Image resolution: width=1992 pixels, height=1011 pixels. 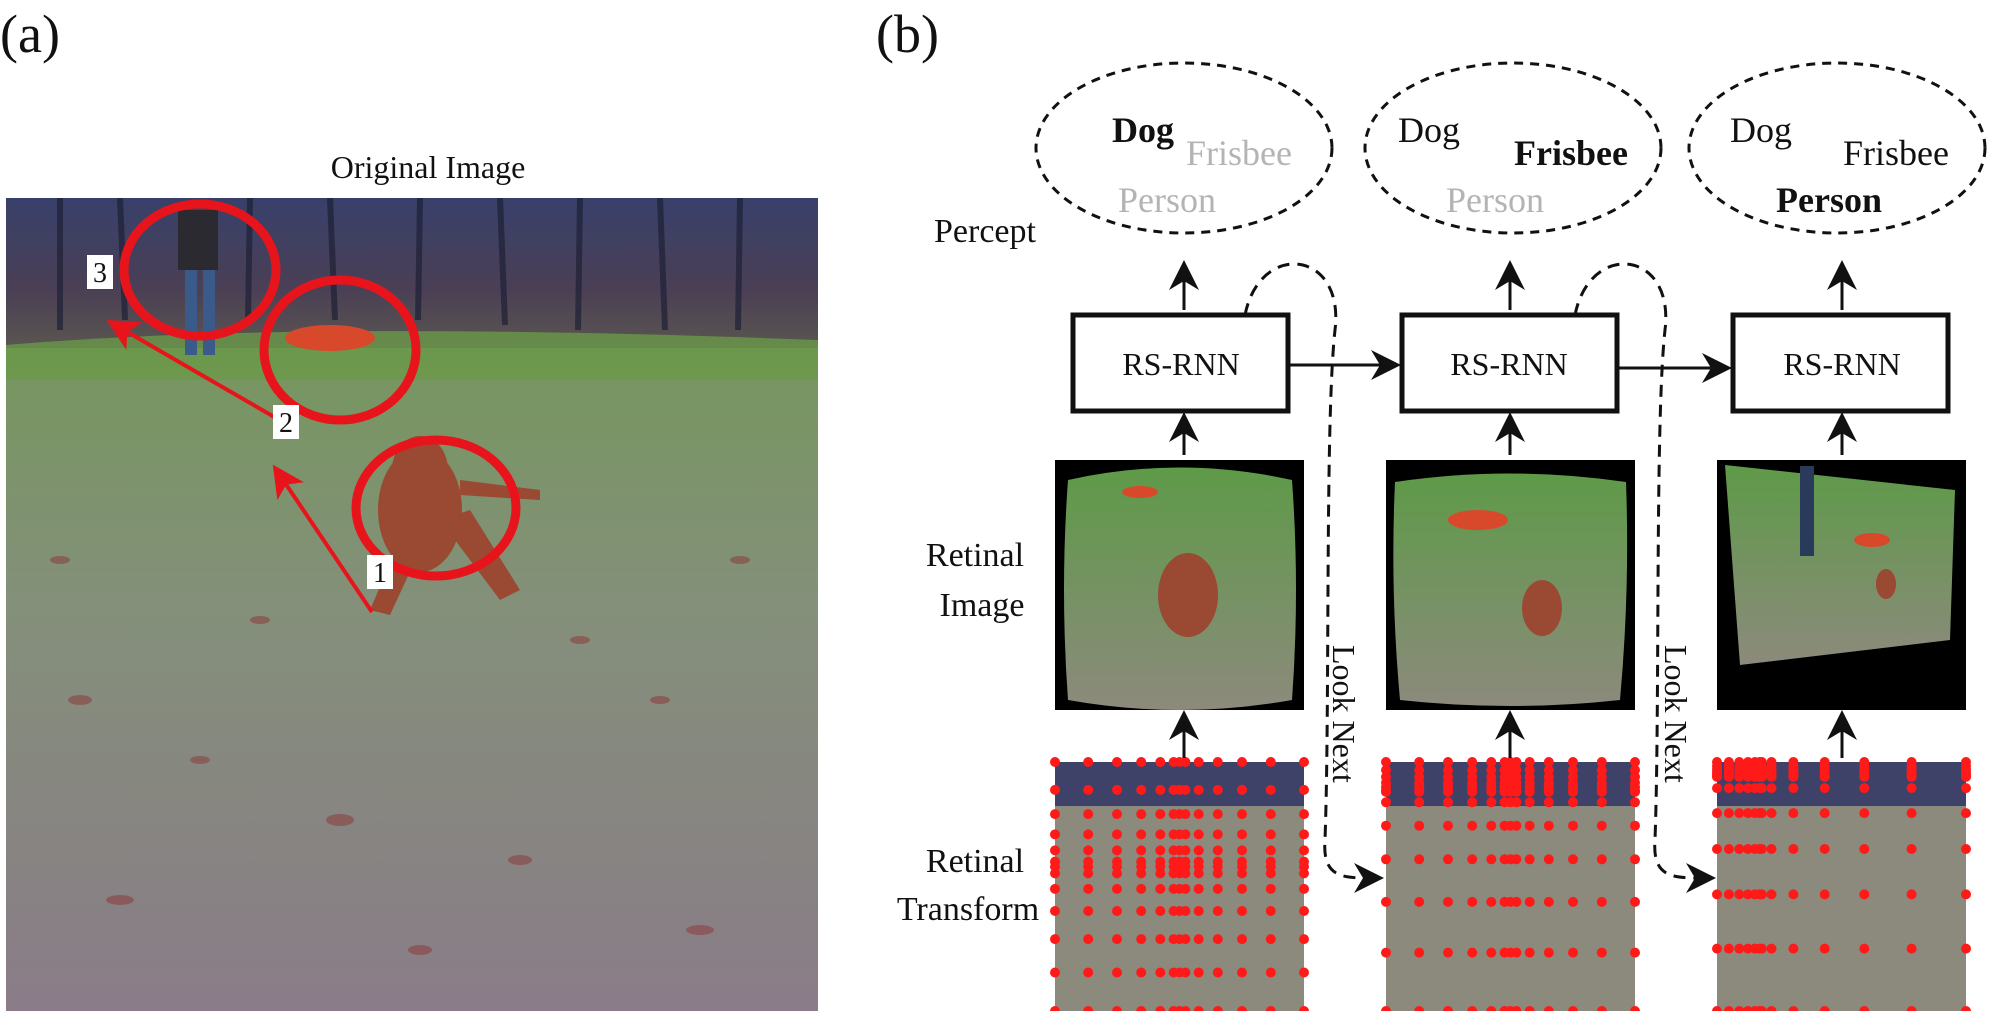 I want to click on rnn-label-3: RS-RNN, so click(x=1841, y=364).